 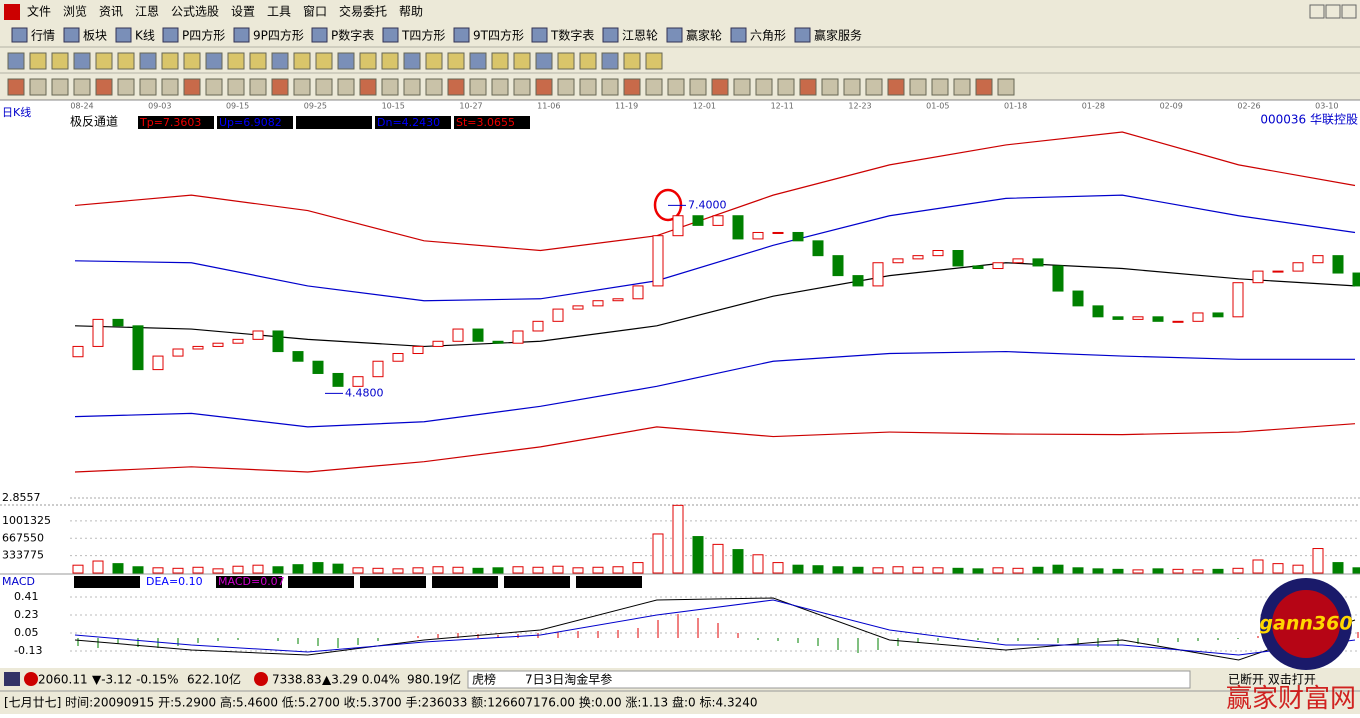 What do you see at coordinates (1272, 679) in the screenshot?
I see `connection-status: 已断开 双击打开` at bounding box center [1272, 679].